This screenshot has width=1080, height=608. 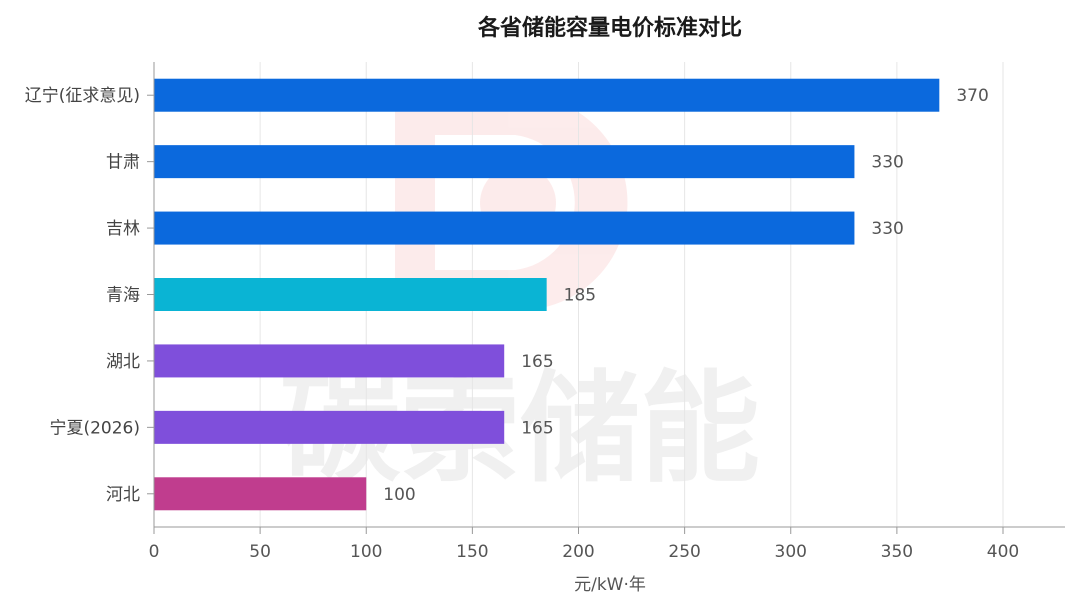 What do you see at coordinates (472, 552) in the screenshot?
I see `x-tick-label: 150` at bounding box center [472, 552].